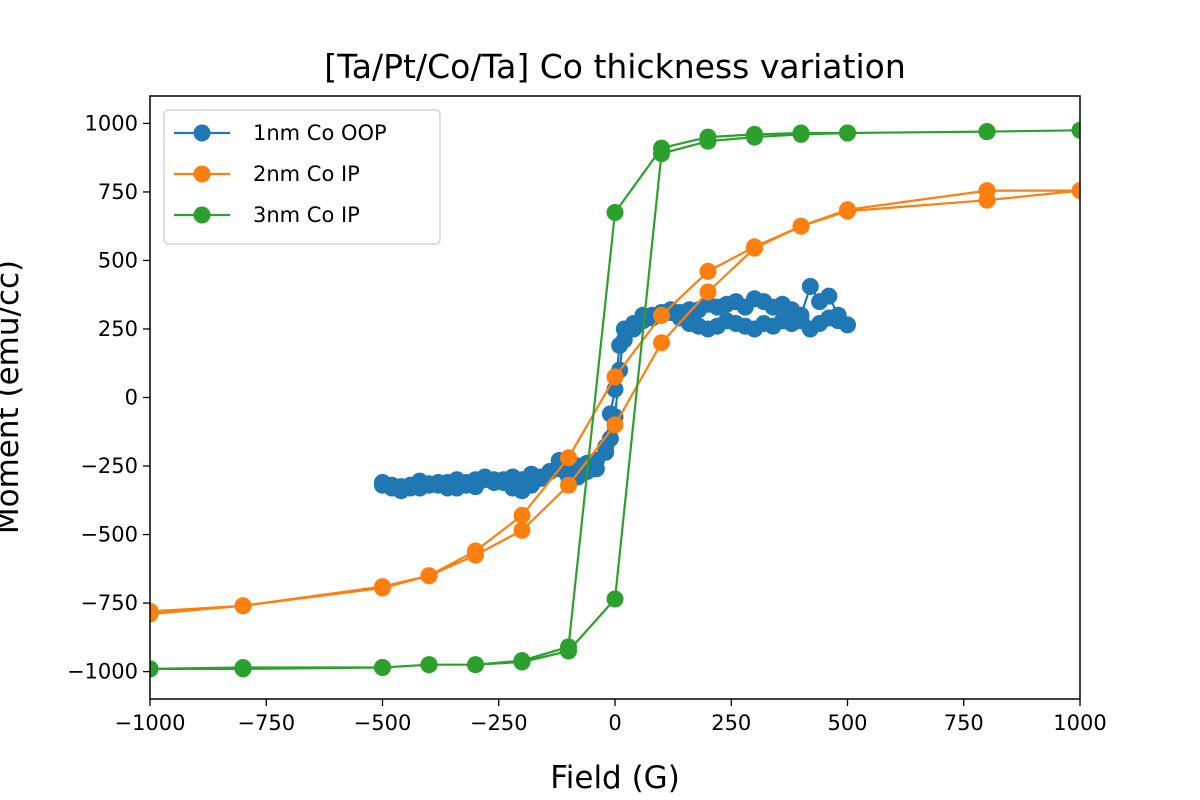  I want to click on y-tick-label: −1000, so click(102, 672).